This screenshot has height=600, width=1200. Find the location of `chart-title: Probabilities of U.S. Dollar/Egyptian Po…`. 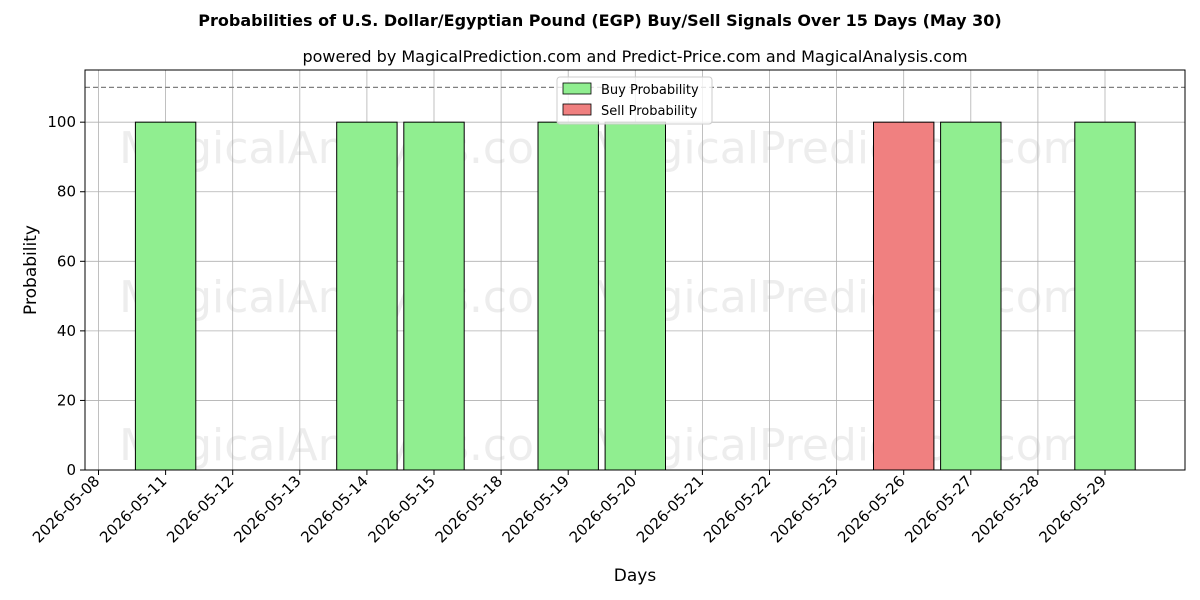

chart-title: Probabilities of U.S. Dollar/Egyptian Po… is located at coordinates (599, 20).